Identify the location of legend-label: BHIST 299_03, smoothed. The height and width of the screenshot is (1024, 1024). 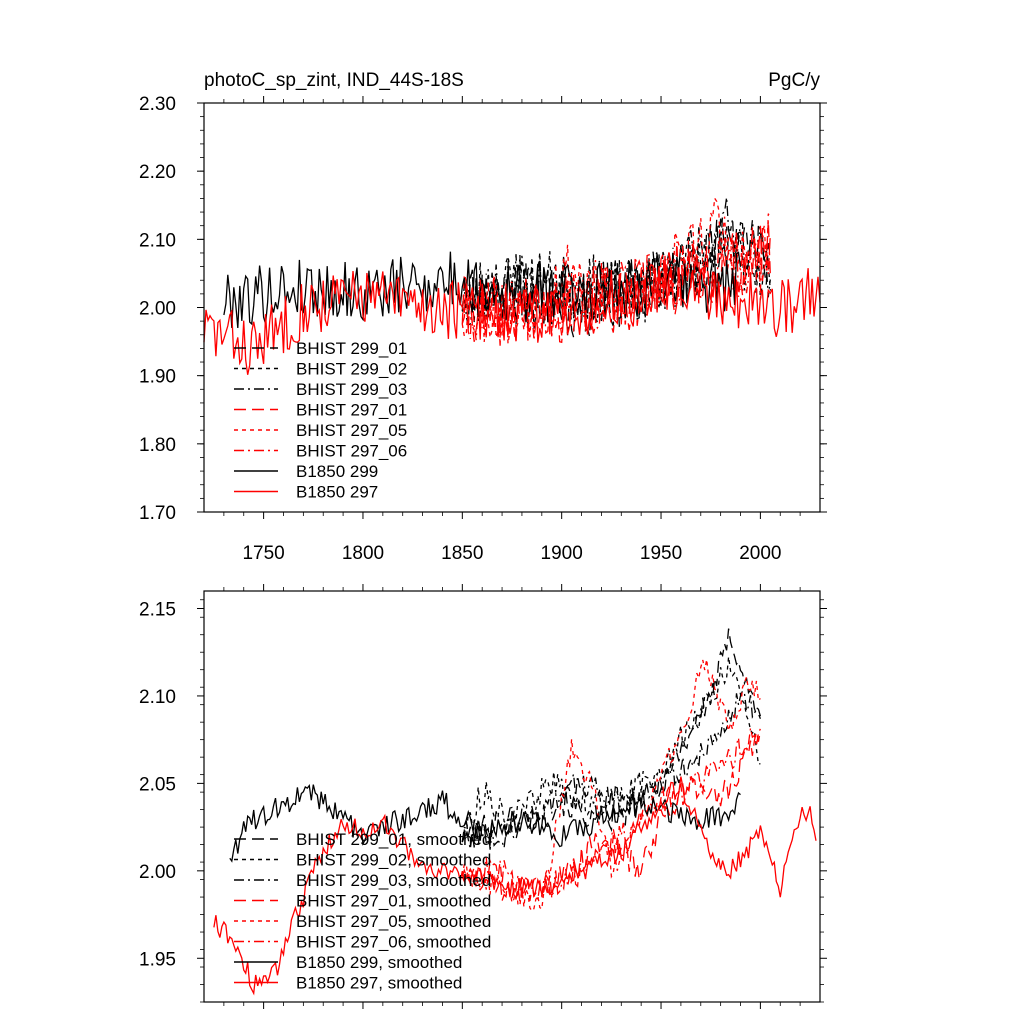
(393, 880).